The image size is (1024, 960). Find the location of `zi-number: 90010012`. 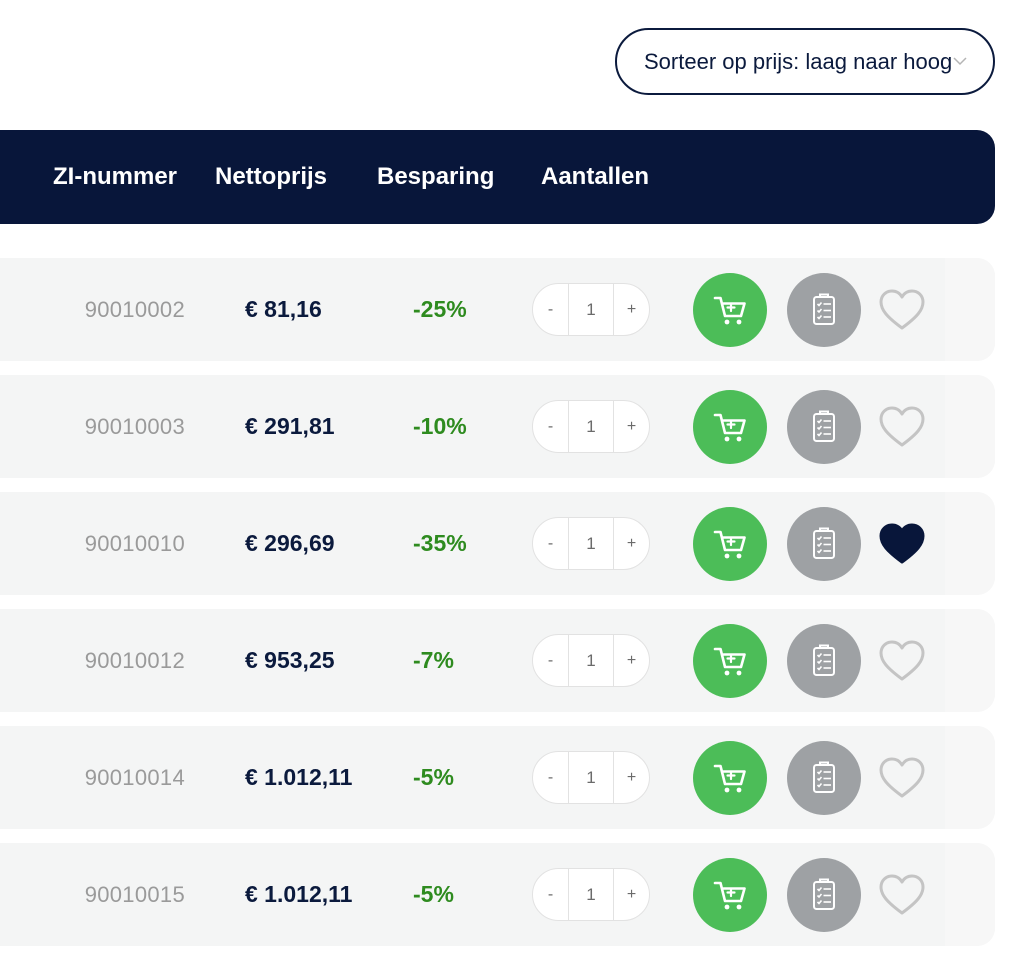

zi-number: 90010012 is located at coordinates (134, 660).